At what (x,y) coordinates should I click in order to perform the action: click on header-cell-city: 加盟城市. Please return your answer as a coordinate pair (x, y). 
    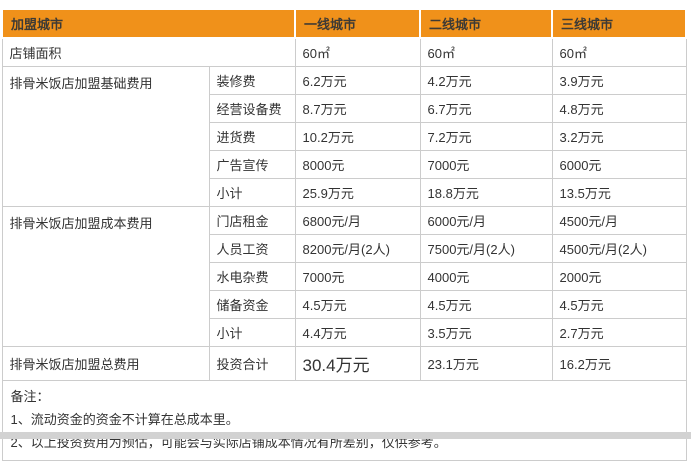
    Looking at the image, I should click on (148, 23).